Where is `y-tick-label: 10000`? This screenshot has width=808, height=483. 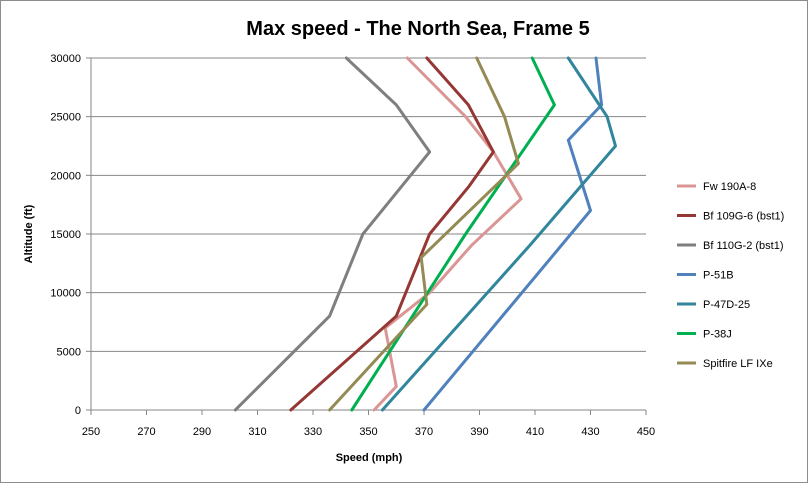 y-tick-label: 10000 is located at coordinates (65, 294).